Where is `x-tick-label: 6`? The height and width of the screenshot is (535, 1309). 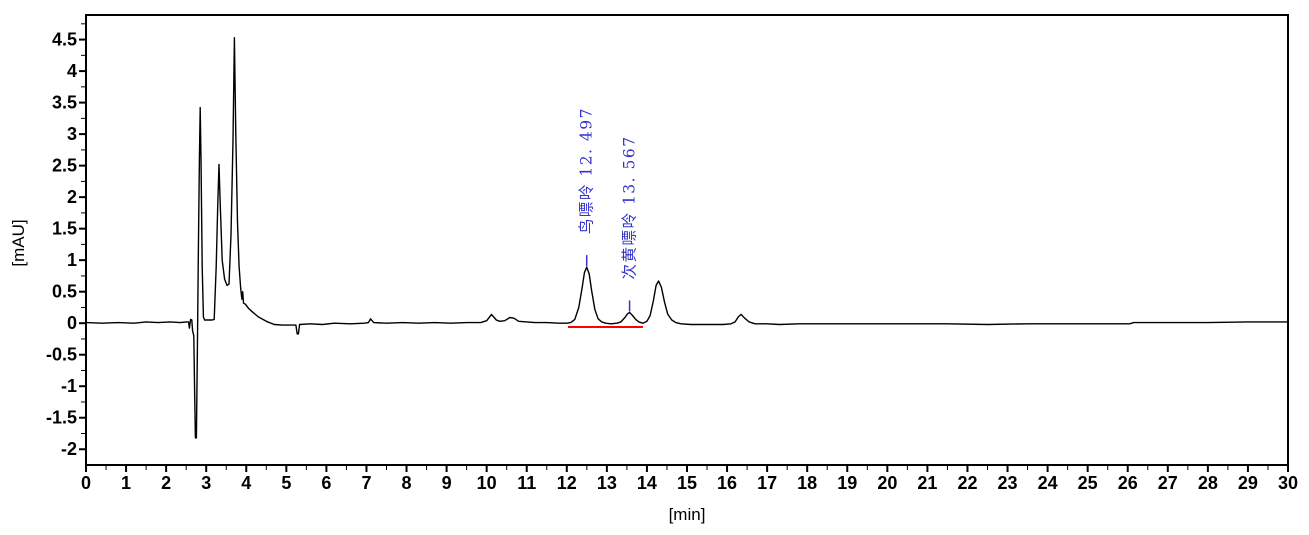
x-tick-label: 6 is located at coordinates (326, 483).